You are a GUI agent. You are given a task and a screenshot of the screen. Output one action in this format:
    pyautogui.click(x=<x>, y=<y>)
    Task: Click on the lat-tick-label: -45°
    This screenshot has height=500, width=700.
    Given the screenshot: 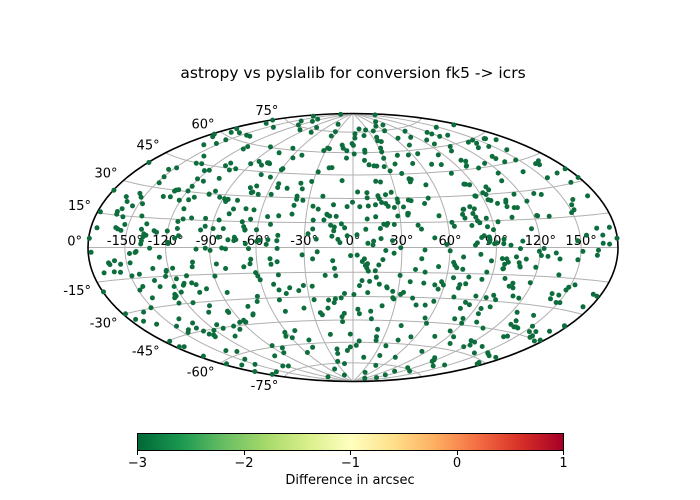 What is the action you would take?
    pyautogui.click(x=146, y=351)
    